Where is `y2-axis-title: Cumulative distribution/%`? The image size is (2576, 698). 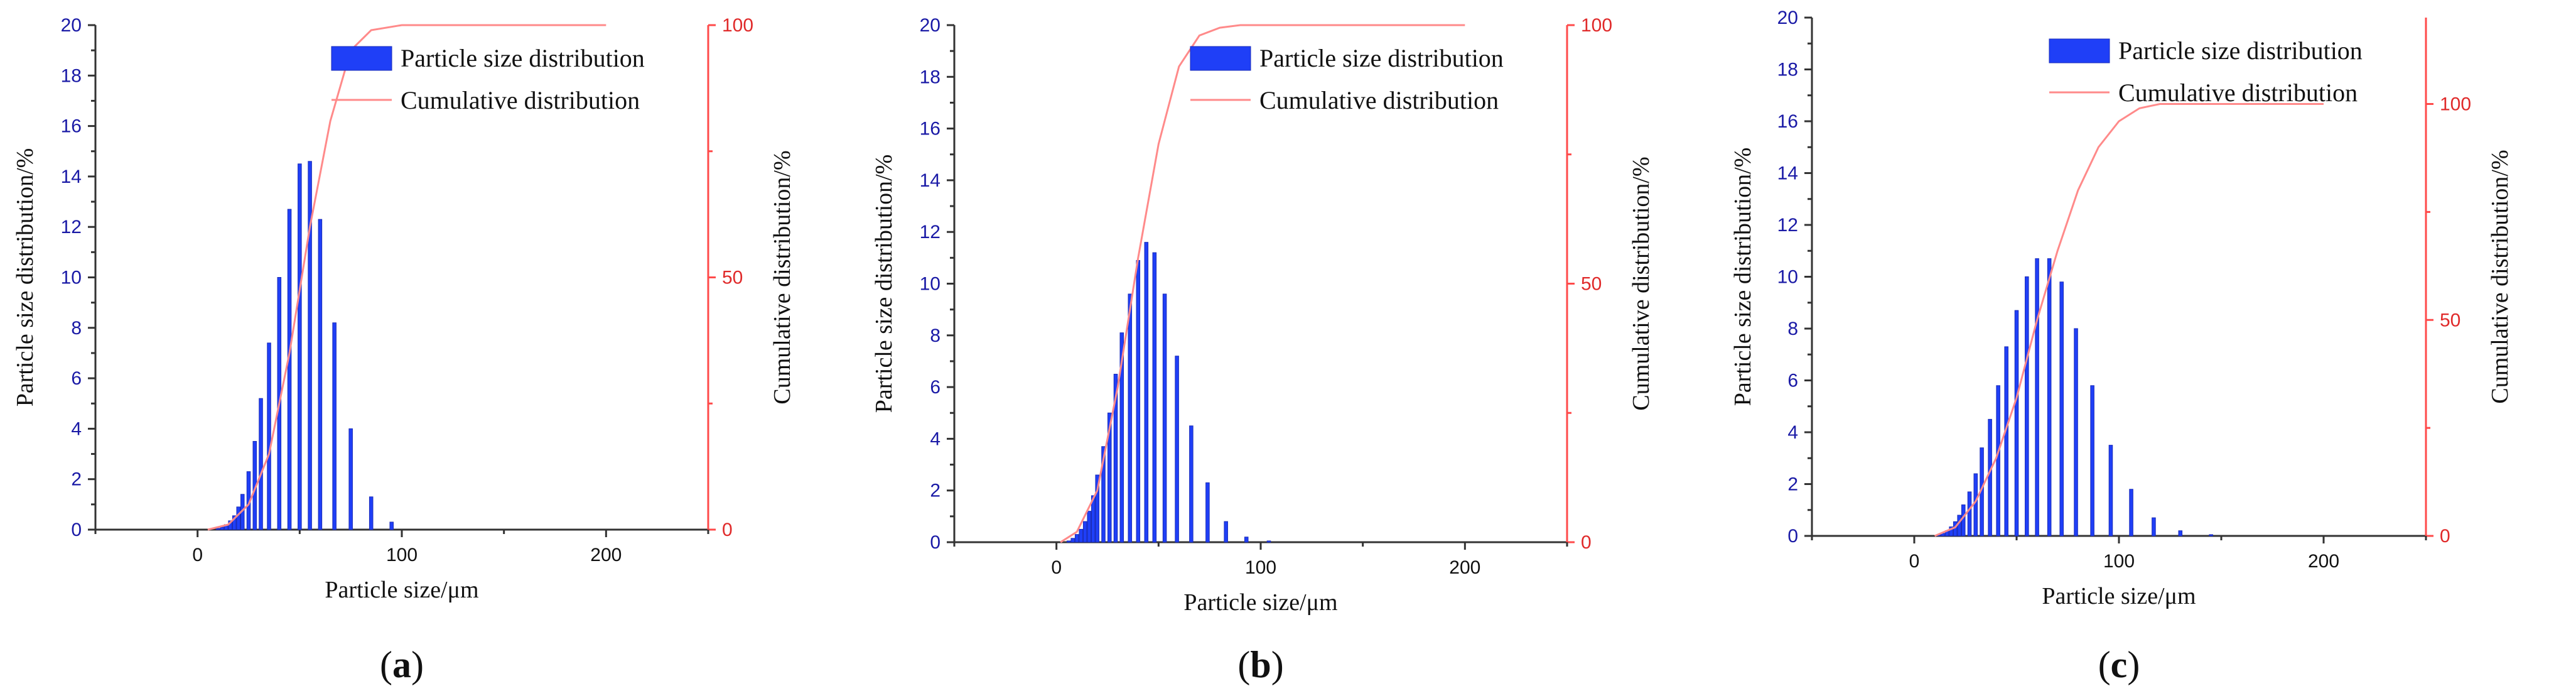 y2-axis-title: Cumulative distribution/% is located at coordinates (2500, 277).